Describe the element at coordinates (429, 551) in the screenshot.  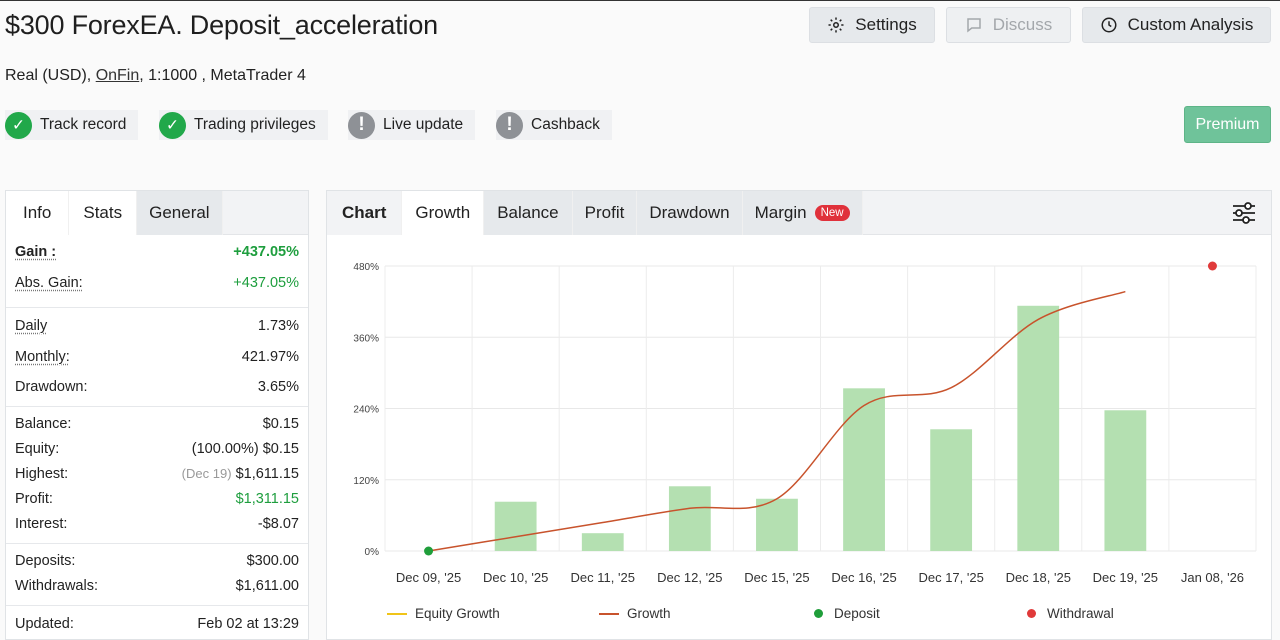
I see `deposit-point` at that location.